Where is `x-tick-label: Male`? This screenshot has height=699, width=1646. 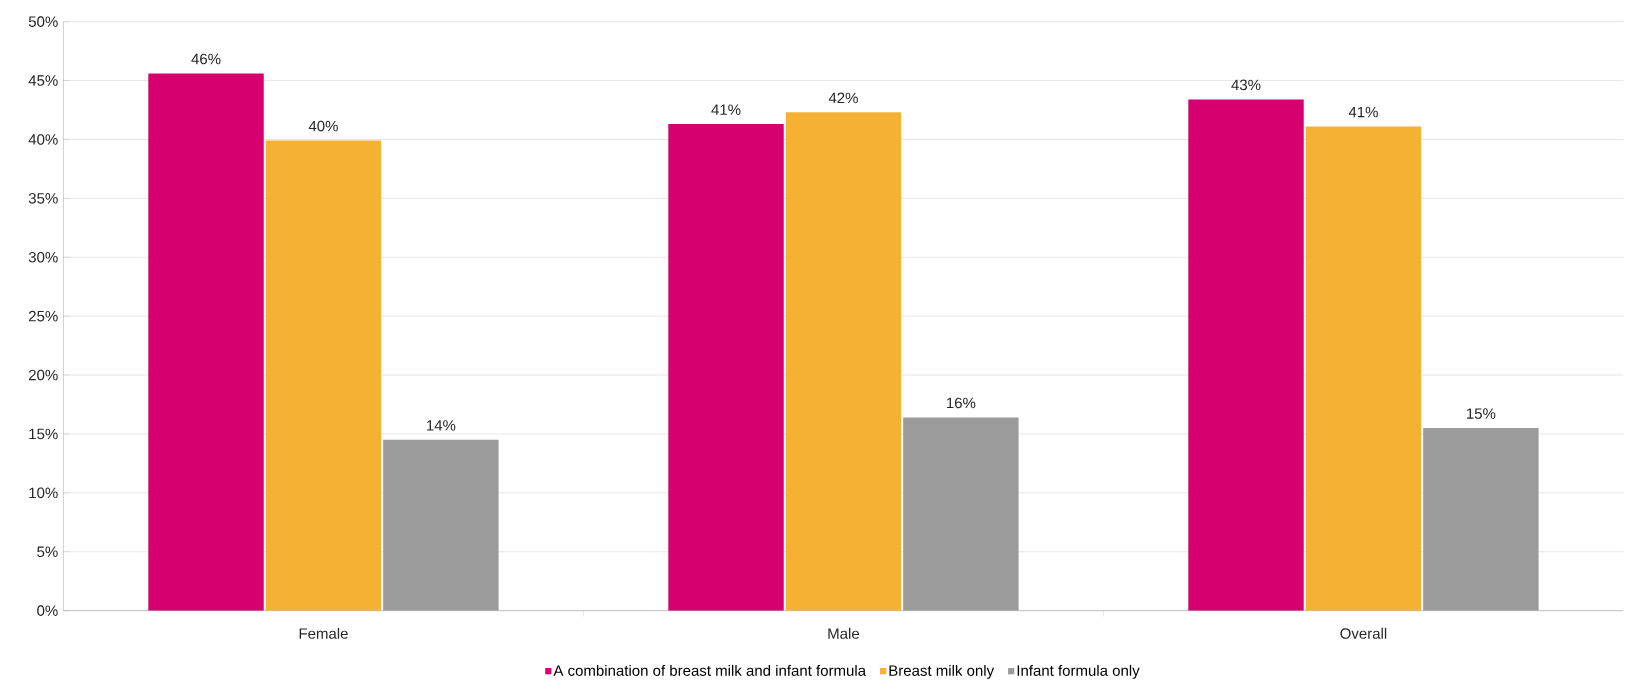 x-tick-label: Male is located at coordinates (844, 633).